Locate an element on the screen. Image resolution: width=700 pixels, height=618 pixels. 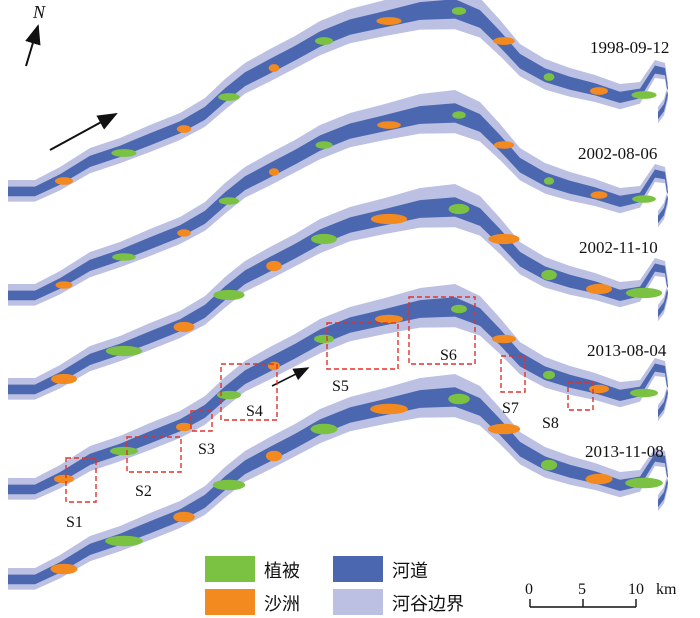
legend-swatch-valley-boundary is located at coordinates (358, 602).